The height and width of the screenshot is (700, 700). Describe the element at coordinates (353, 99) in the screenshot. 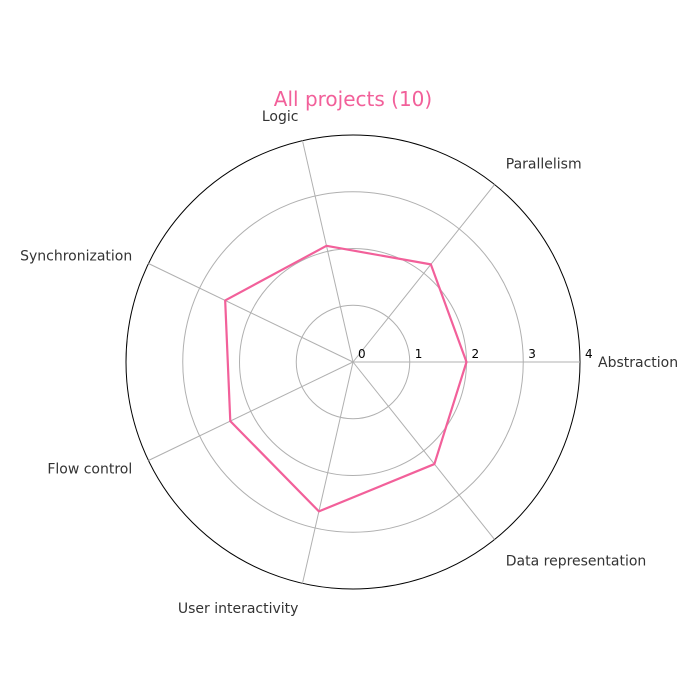

I see `chart-title: All projects (10)` at that location.